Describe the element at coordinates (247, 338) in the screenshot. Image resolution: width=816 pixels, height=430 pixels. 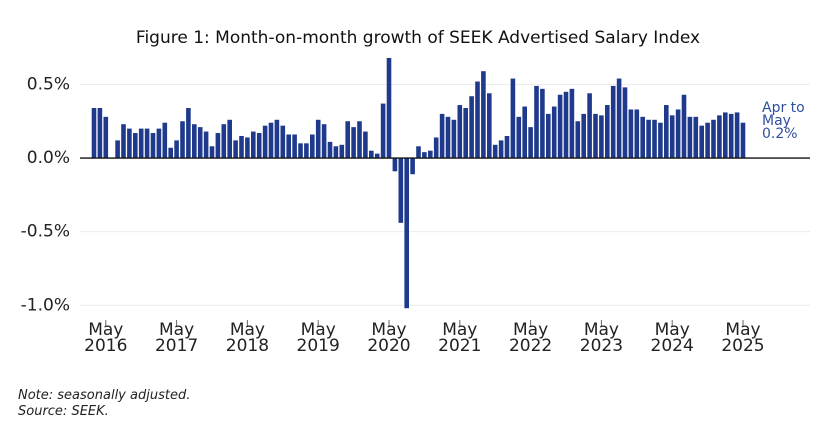
I see `x-tick-label: May 2018` at that location.